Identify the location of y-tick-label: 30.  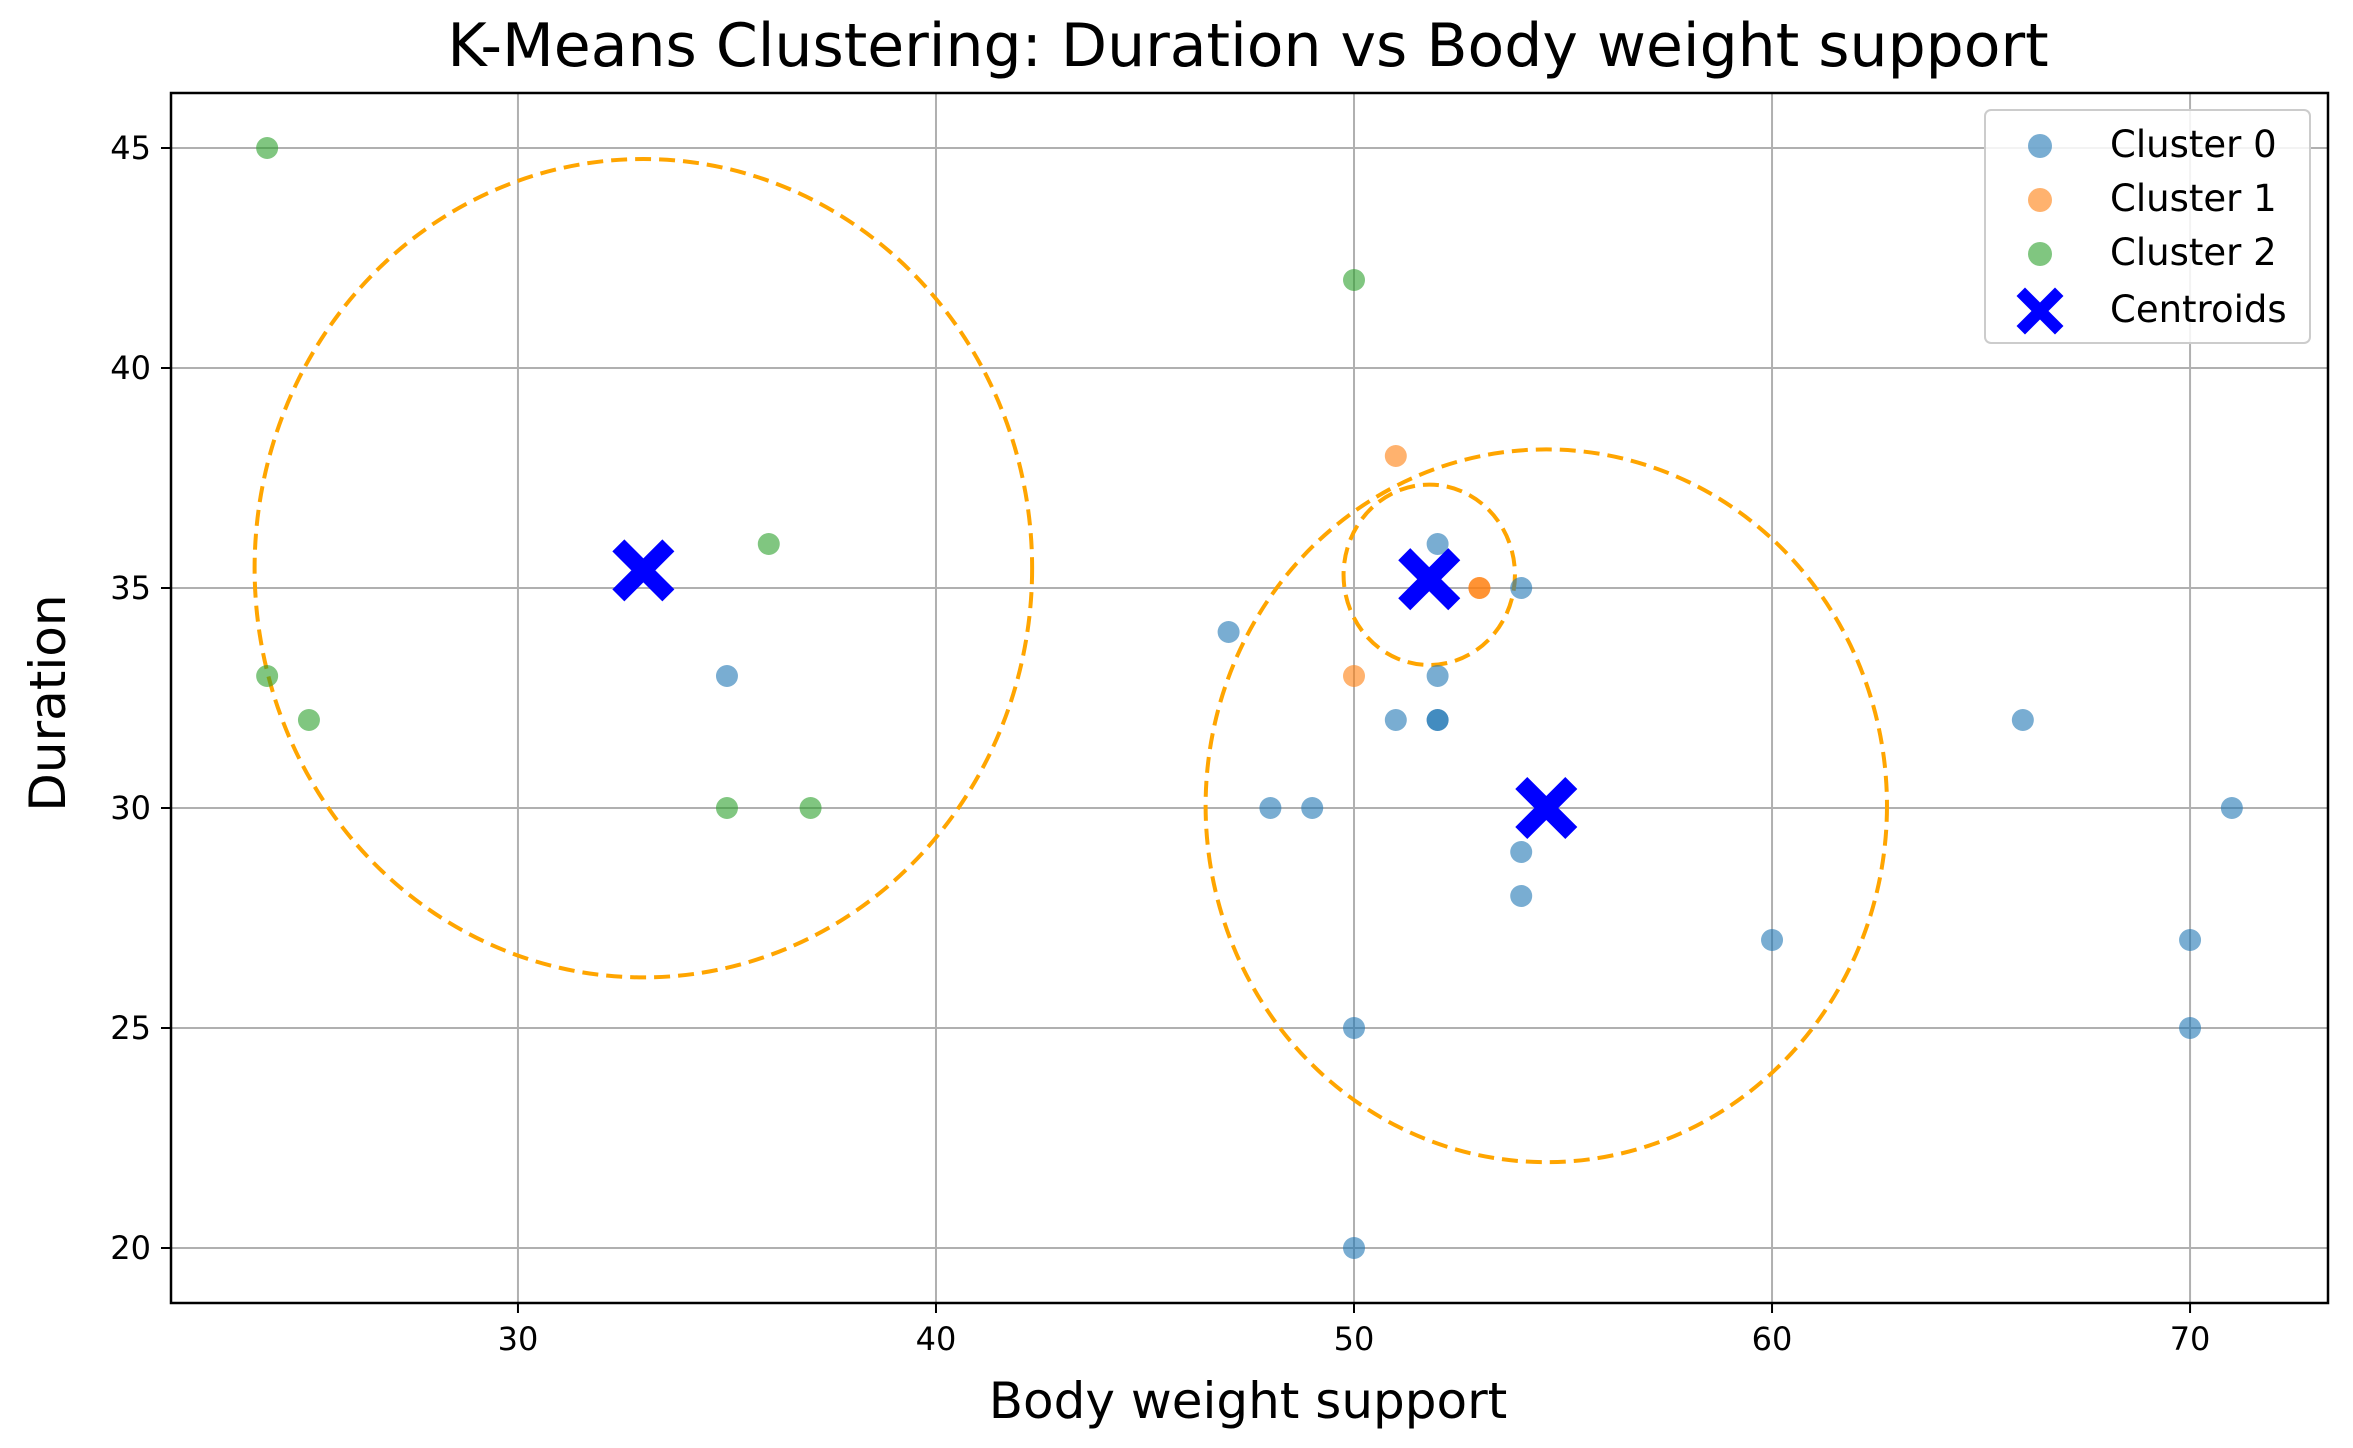
(130, 808).